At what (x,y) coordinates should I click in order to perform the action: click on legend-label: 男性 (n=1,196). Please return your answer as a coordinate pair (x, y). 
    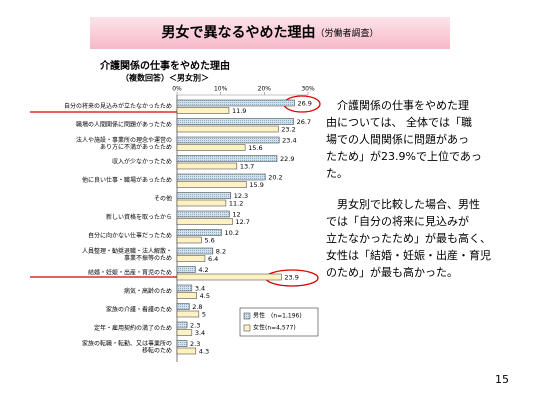
    Looking at the image, I should click on (277, 316).